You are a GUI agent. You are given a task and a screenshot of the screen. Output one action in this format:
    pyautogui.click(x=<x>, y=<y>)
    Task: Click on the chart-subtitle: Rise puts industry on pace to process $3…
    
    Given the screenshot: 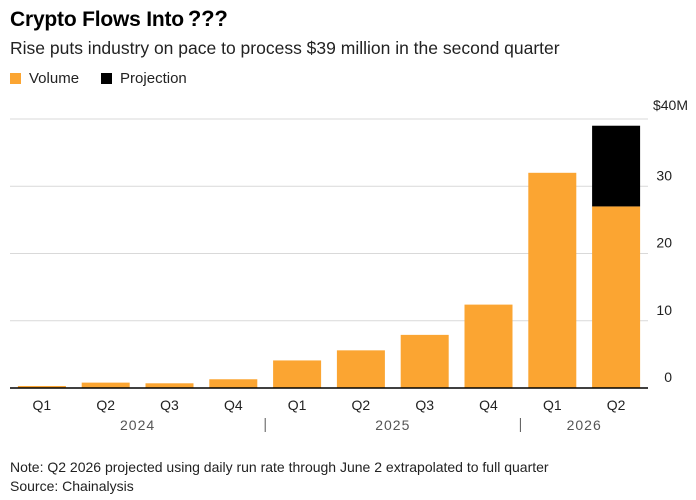 What is the action you would take?
    pyautogui.click(x=285, y=48)
    